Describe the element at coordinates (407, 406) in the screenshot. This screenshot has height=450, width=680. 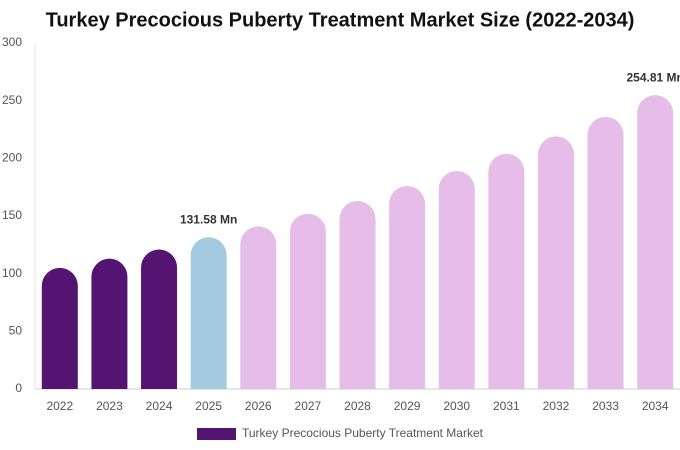
I see `x-tick-label: 2029` at that location.